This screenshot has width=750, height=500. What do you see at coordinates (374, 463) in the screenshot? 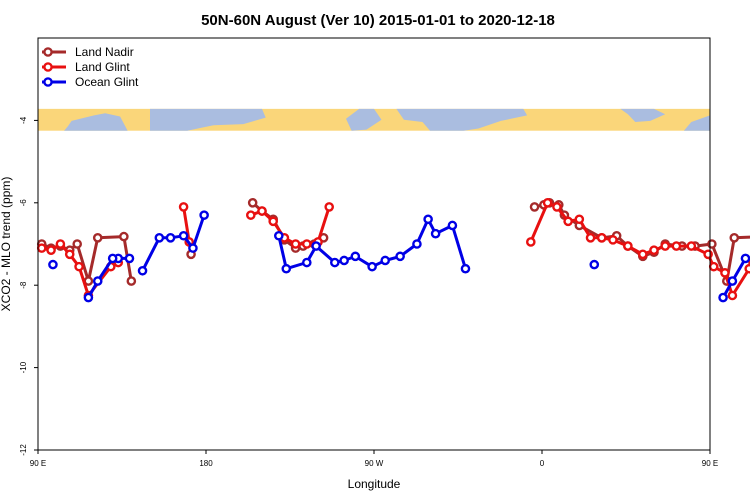
I see `x-tick-label-2: 90 W` at bounding box center [374, 463].